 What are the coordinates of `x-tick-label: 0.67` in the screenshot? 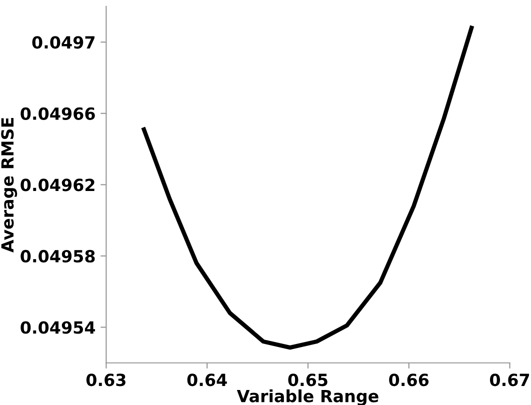 It's located at (509, 380).